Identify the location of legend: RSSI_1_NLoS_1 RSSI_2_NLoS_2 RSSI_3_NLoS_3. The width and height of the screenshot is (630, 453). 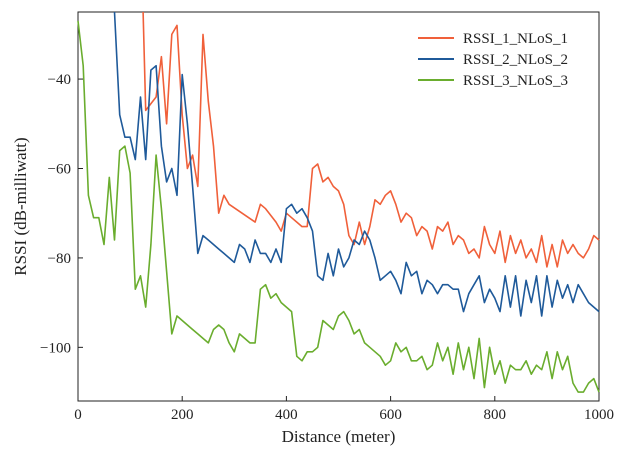
(493, 60).